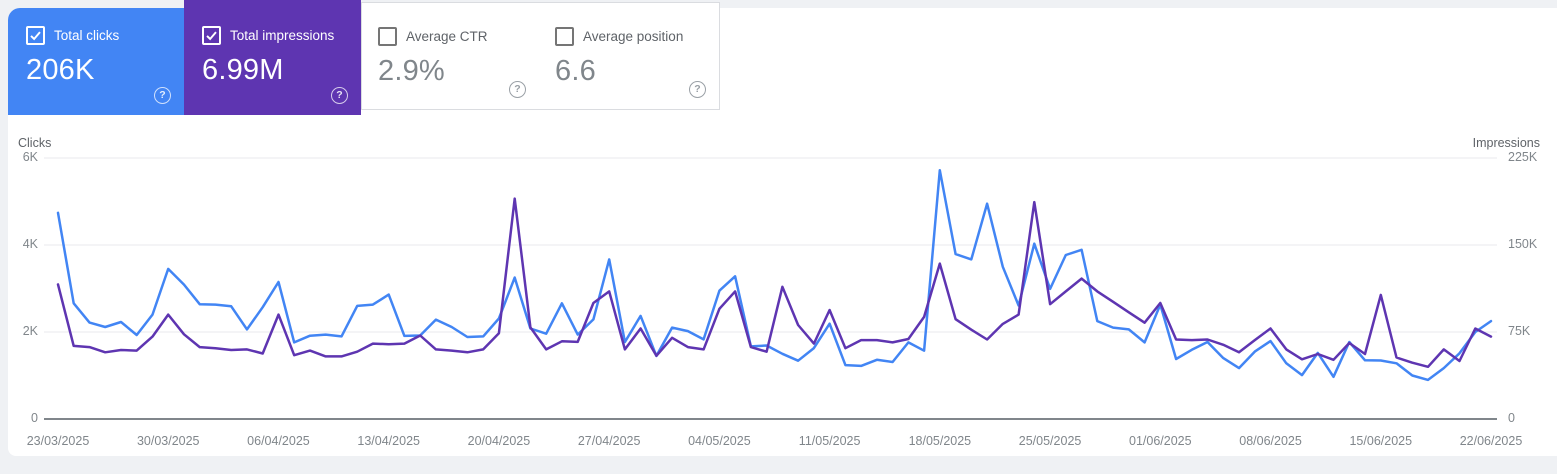  I want to click on left-axis-tick: 6K, so click(30, 157).